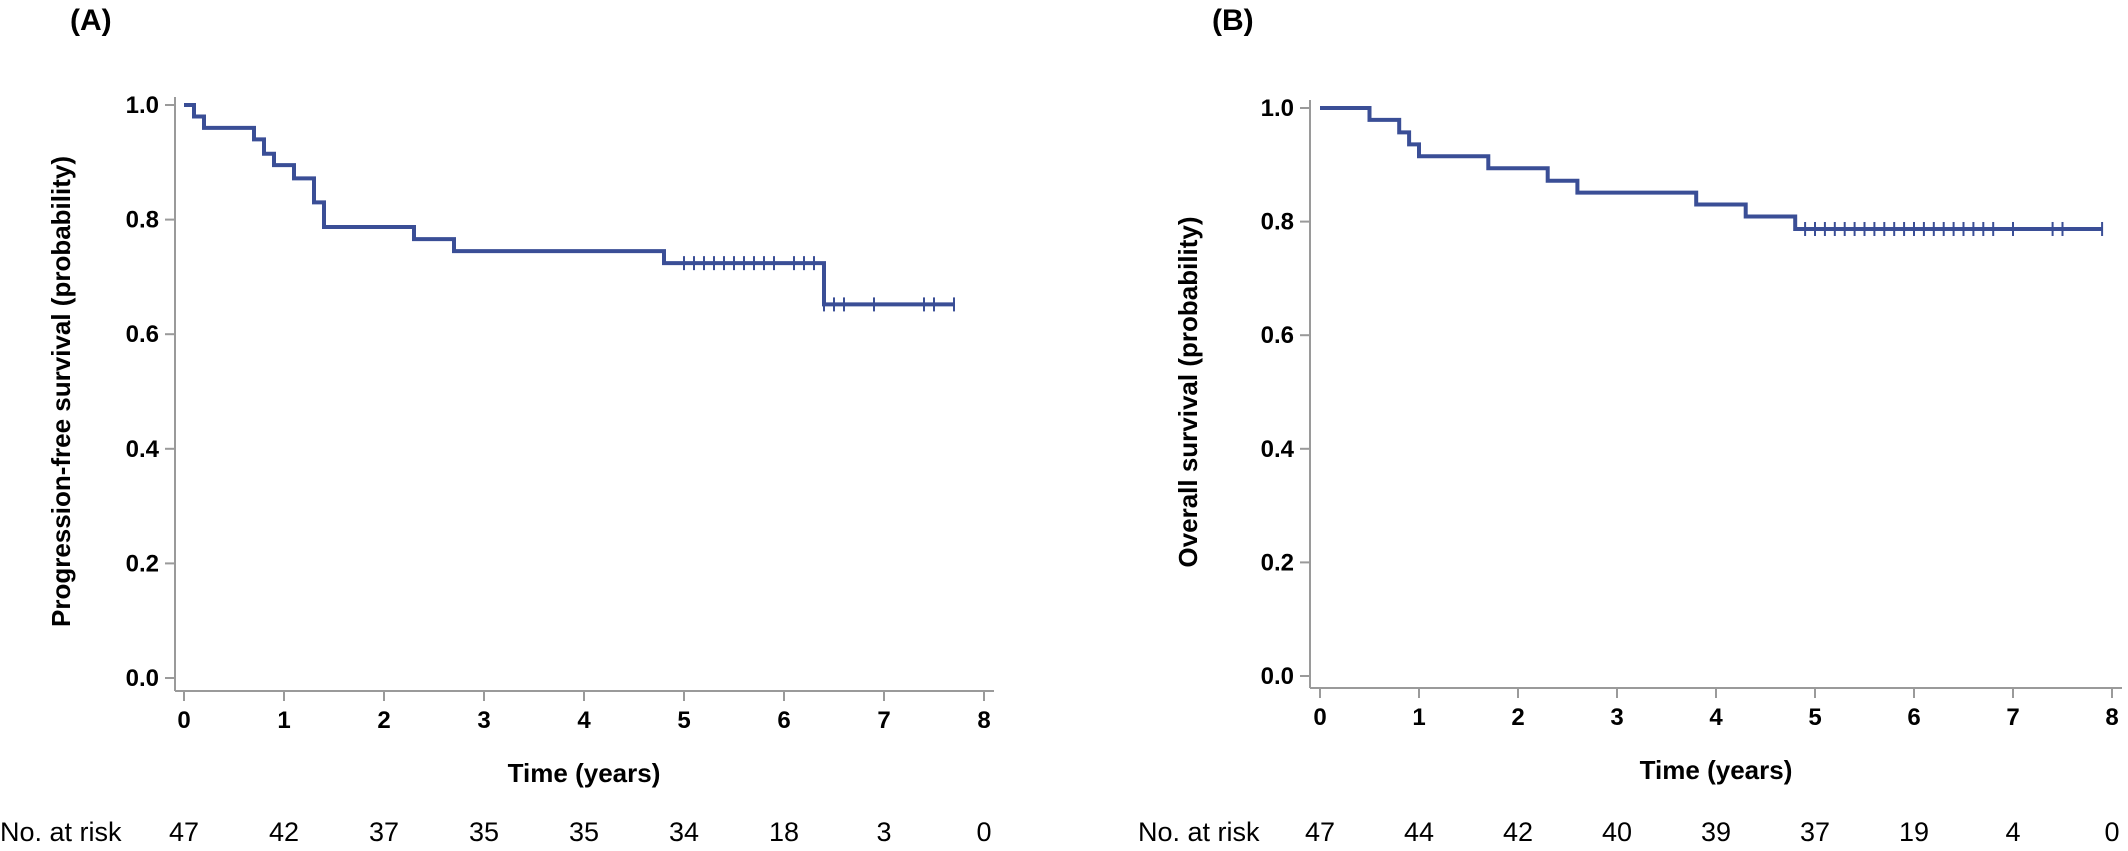 The width and height of the screenshot is (2128, 851). What do you see at coordinates (1419, 832) in the screenshot?
I see `risk-count: 44` at bounding box center [1419, 832].